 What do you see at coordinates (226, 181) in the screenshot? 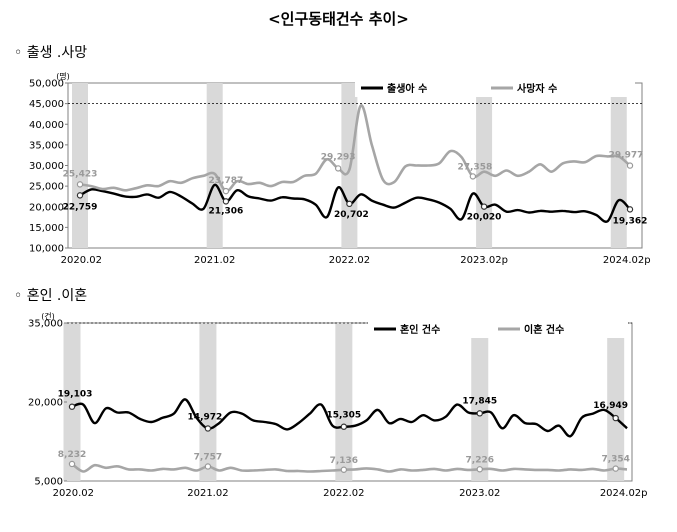
I see `data-label: 23,787` at bounding box center [226, 181].